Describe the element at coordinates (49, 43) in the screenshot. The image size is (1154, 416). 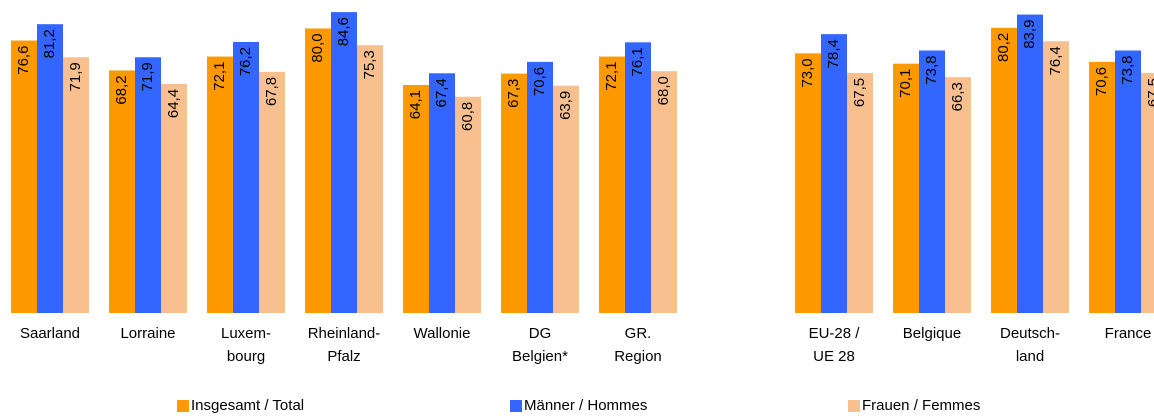
I see `value-label: 81,2` at that location.